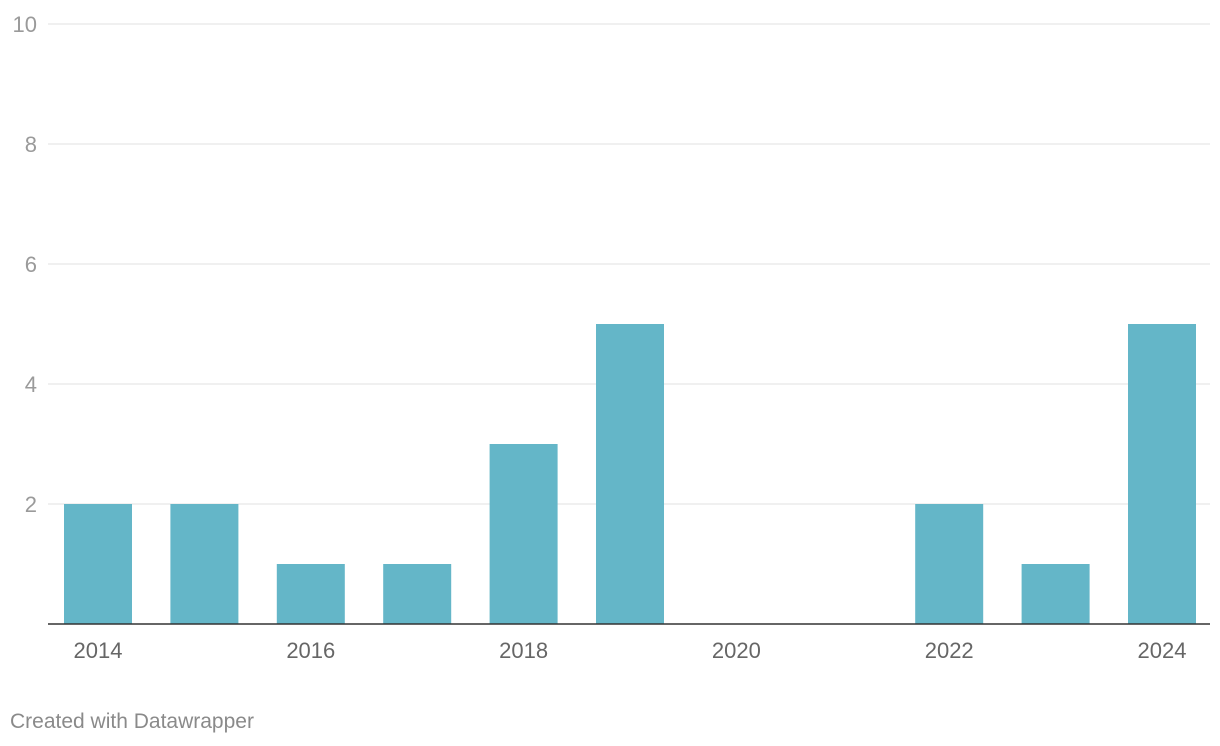 The width and height of the screenshot is (1220, 746). I want to click on x-tick-label: 2022, so click(949, 650).